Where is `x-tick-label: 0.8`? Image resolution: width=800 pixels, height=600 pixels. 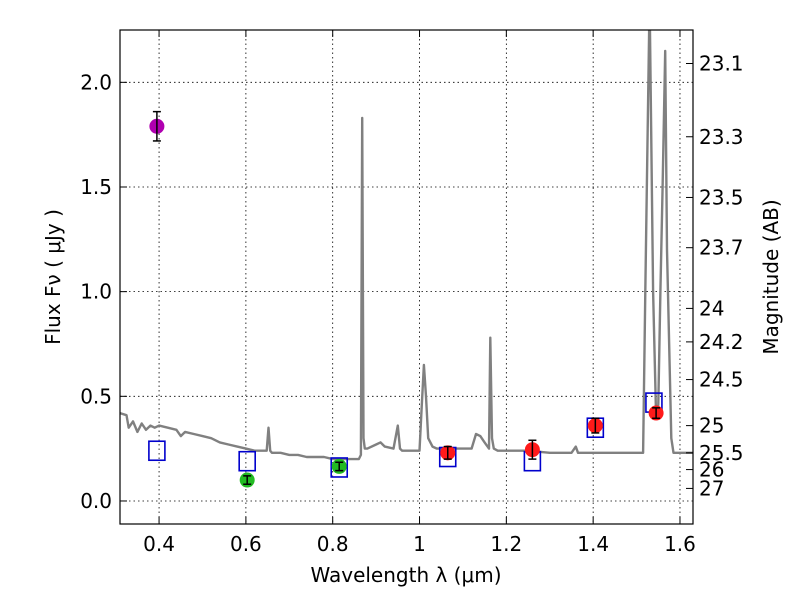 x-tick-label: 0.8 is located at coordinates (333, 544).